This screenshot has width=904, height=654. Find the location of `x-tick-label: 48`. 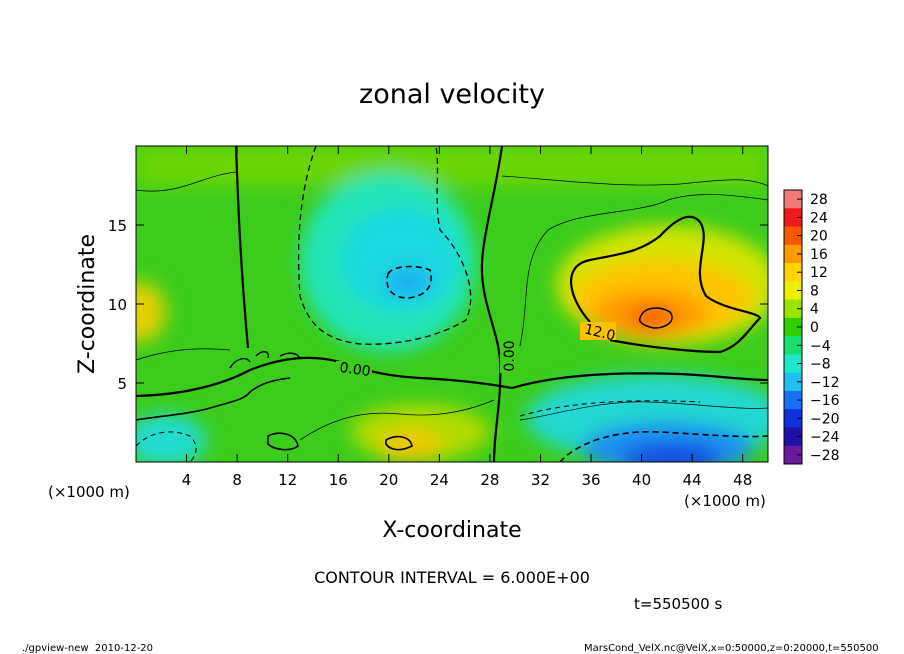

x-tick-label: 48 is located at coordinates (742, 480).